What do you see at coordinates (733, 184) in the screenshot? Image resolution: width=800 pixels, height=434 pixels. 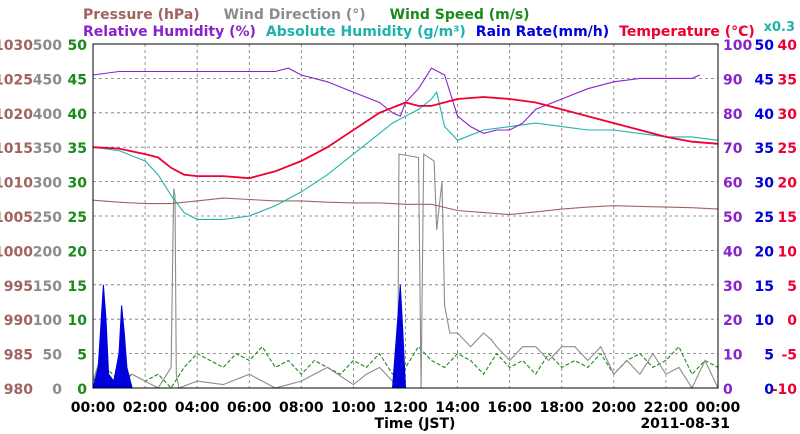 I see `y-tick-relative_humidity: 60` at bounding box center [733, 184].